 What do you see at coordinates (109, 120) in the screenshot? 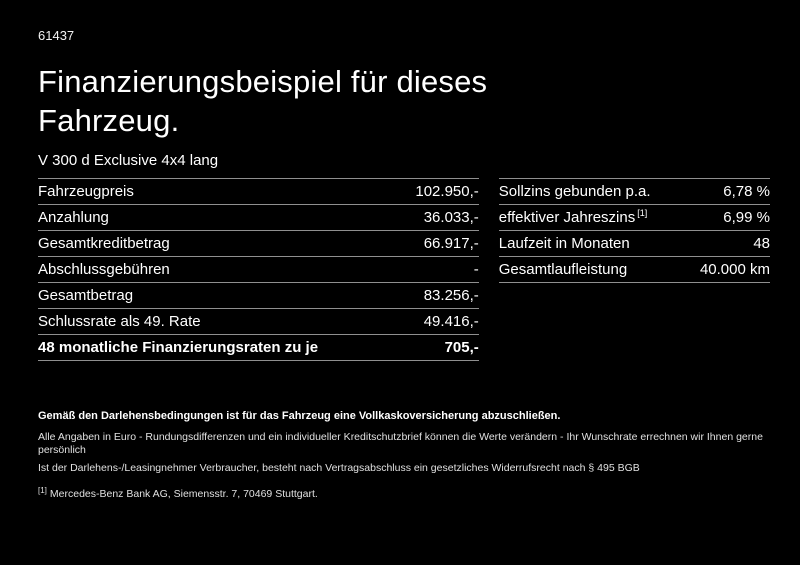
I see `page-title-line-2: Fahrzeug.` at bounding box center [109, 120].